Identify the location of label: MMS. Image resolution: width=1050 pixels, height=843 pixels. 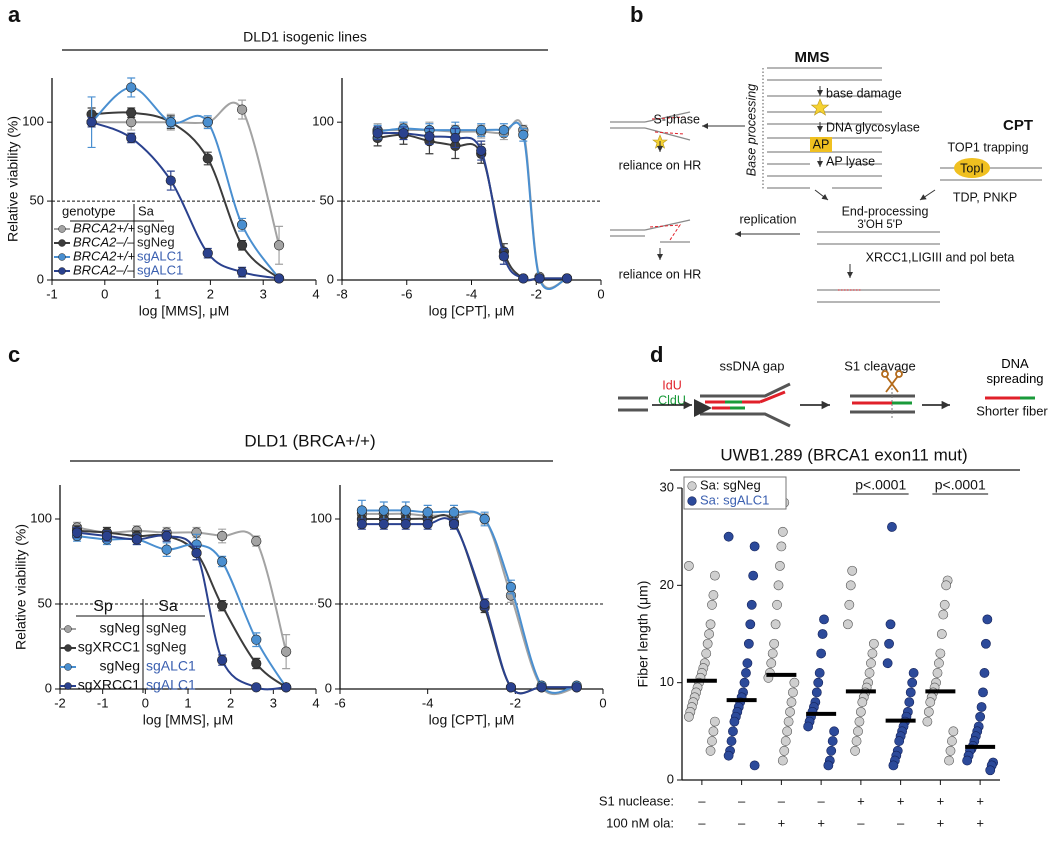
(812, 57).